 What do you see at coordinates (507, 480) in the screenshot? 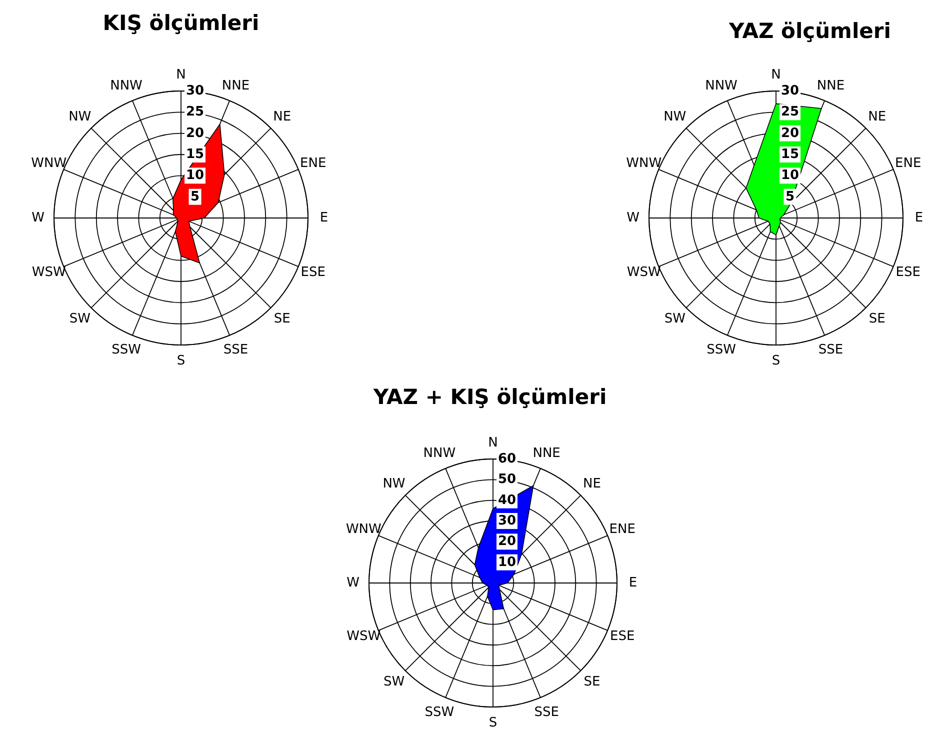
I see `y-tick-label: 50` at bounding box center [507, 480].